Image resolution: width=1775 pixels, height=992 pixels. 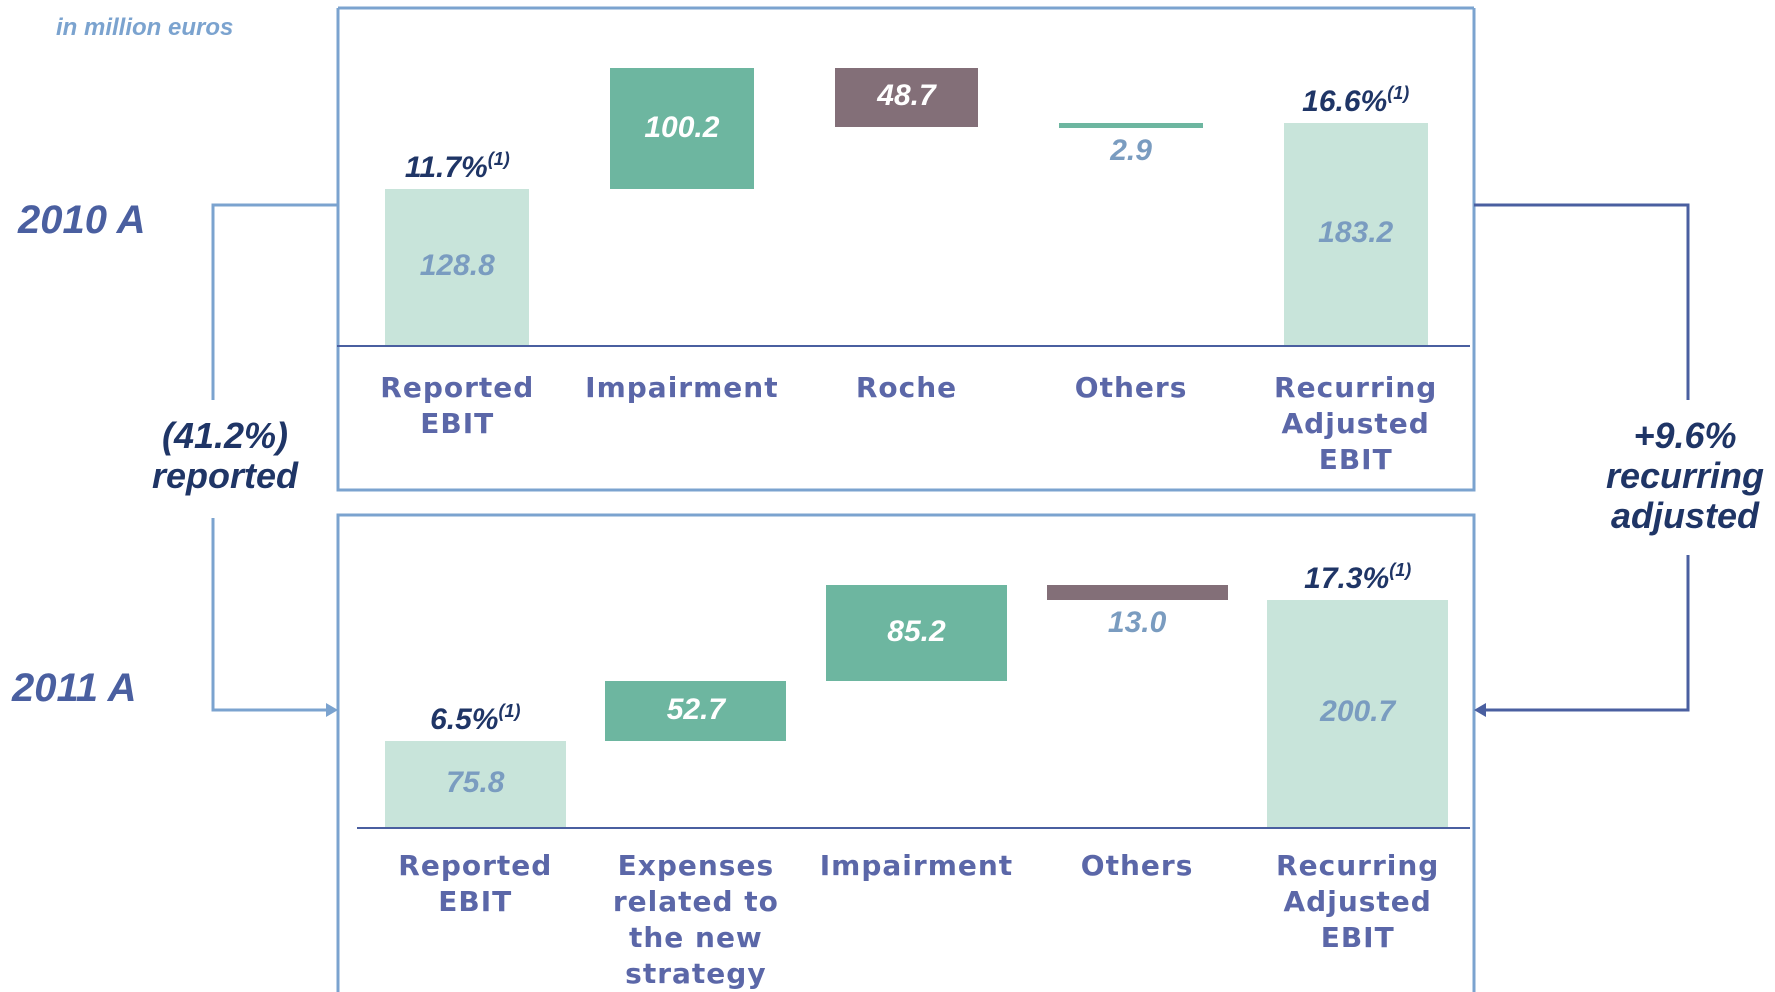 What do you see at coordinates (1137, 622) in the screenshot?
I see `value-label: 13.0` at bounding box center [1137, 622].